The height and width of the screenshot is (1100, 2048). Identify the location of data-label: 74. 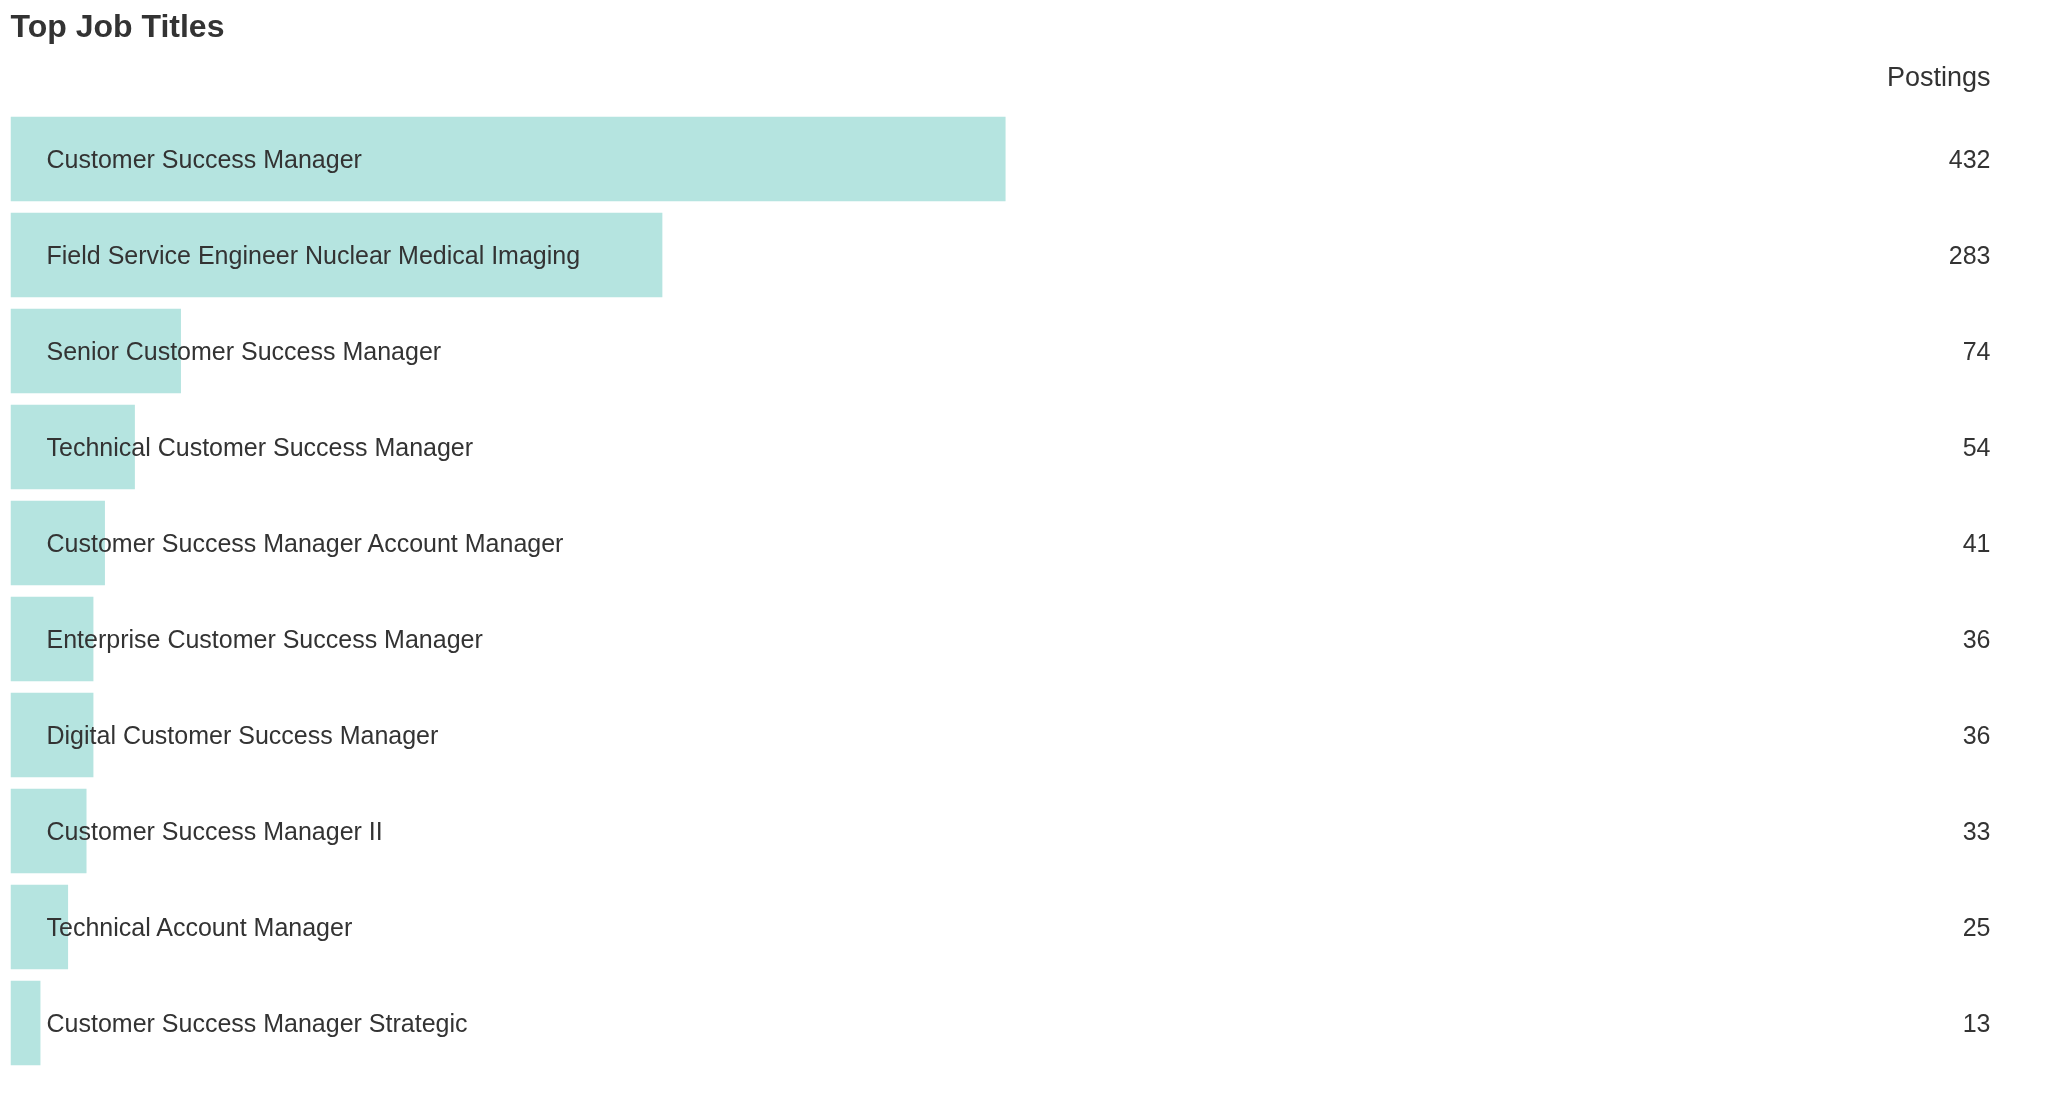
(1976, 350).